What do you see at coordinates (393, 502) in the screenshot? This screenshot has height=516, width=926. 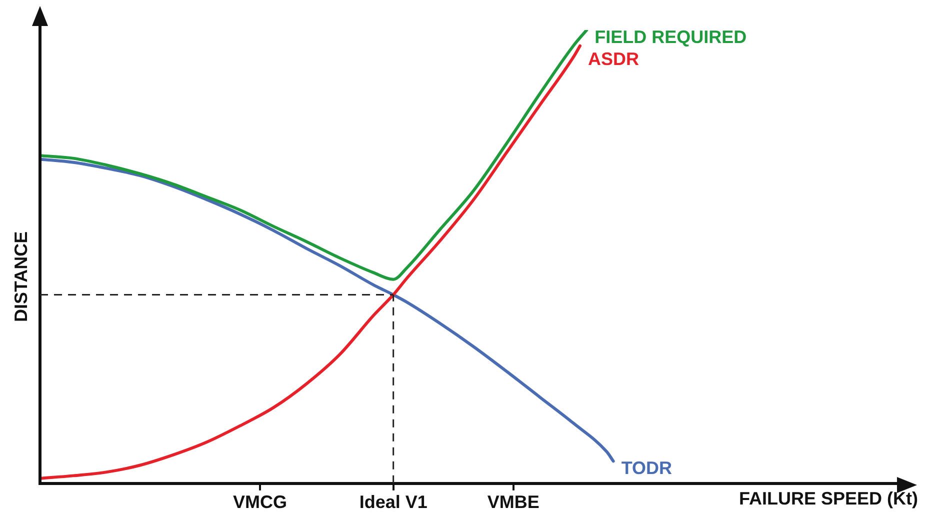 I see `x-tick-label: Ideal V1` at bounding box center [393, 502].